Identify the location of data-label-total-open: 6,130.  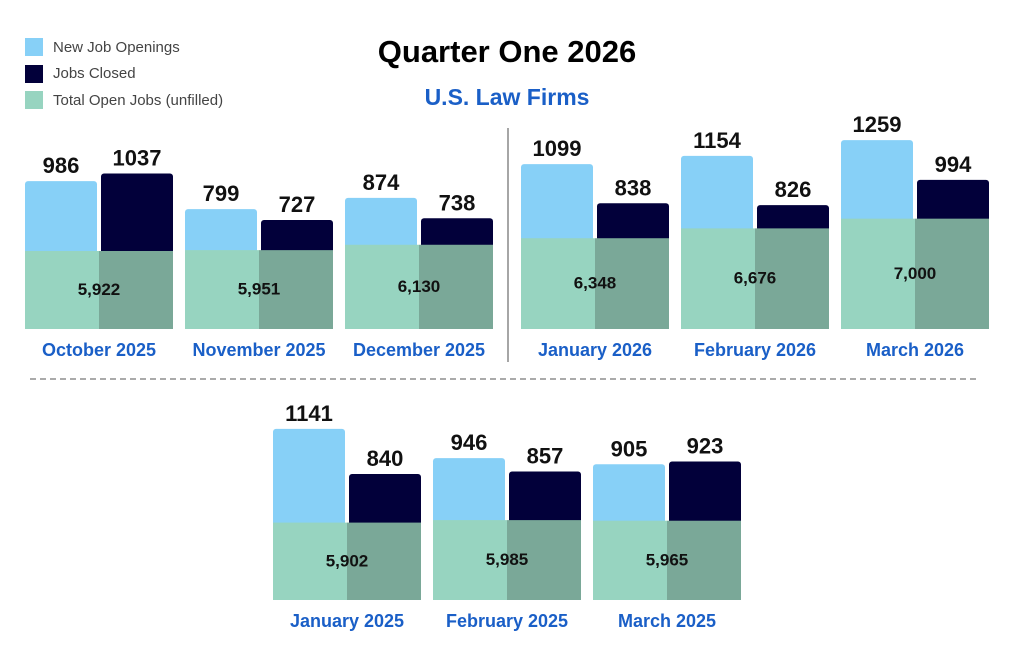
(419, 286).